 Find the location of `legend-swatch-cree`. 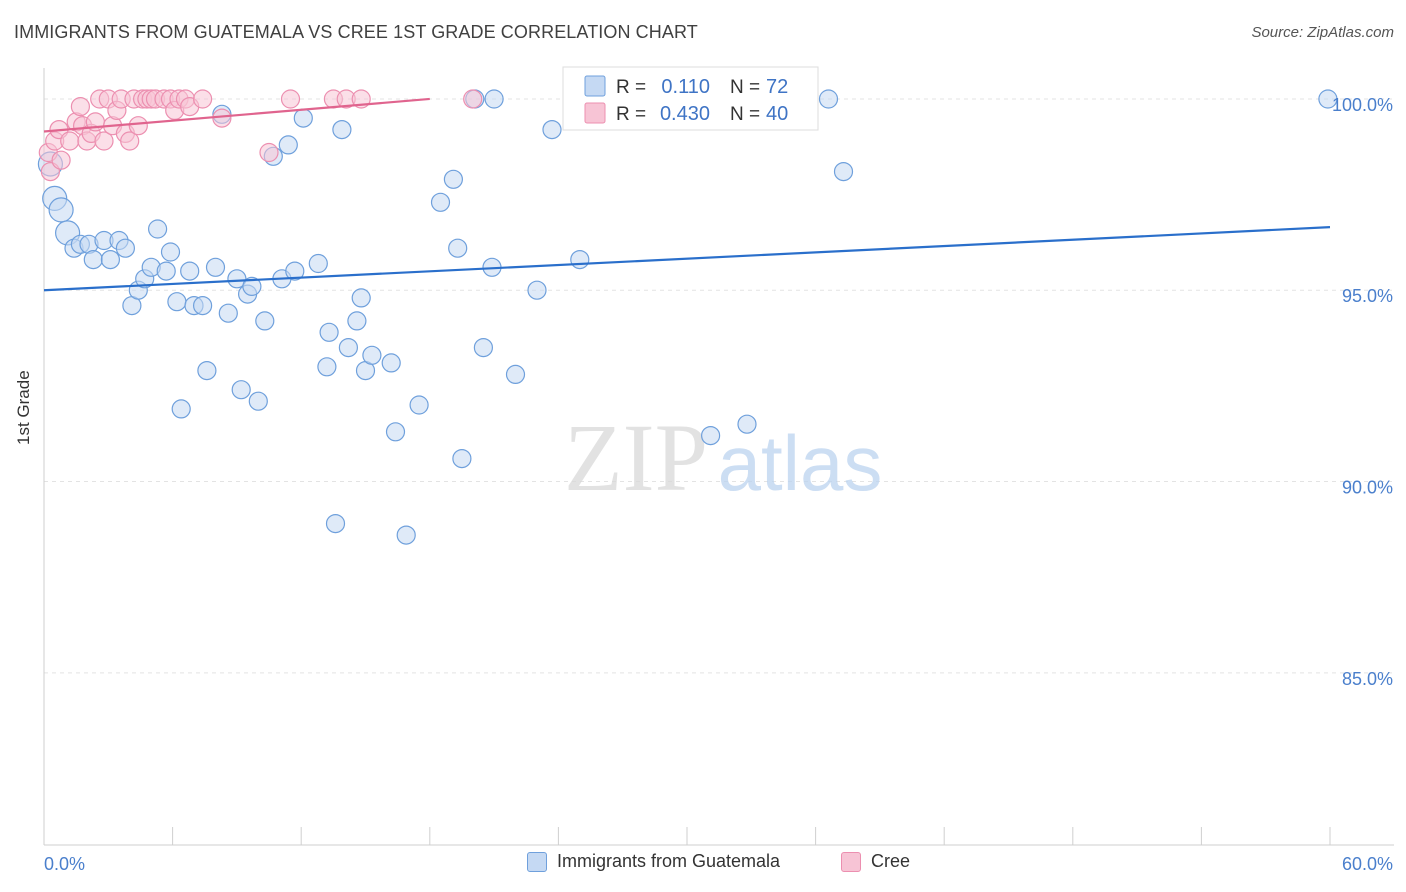

legend-swatch-cree is located at coordinates (851, 861).